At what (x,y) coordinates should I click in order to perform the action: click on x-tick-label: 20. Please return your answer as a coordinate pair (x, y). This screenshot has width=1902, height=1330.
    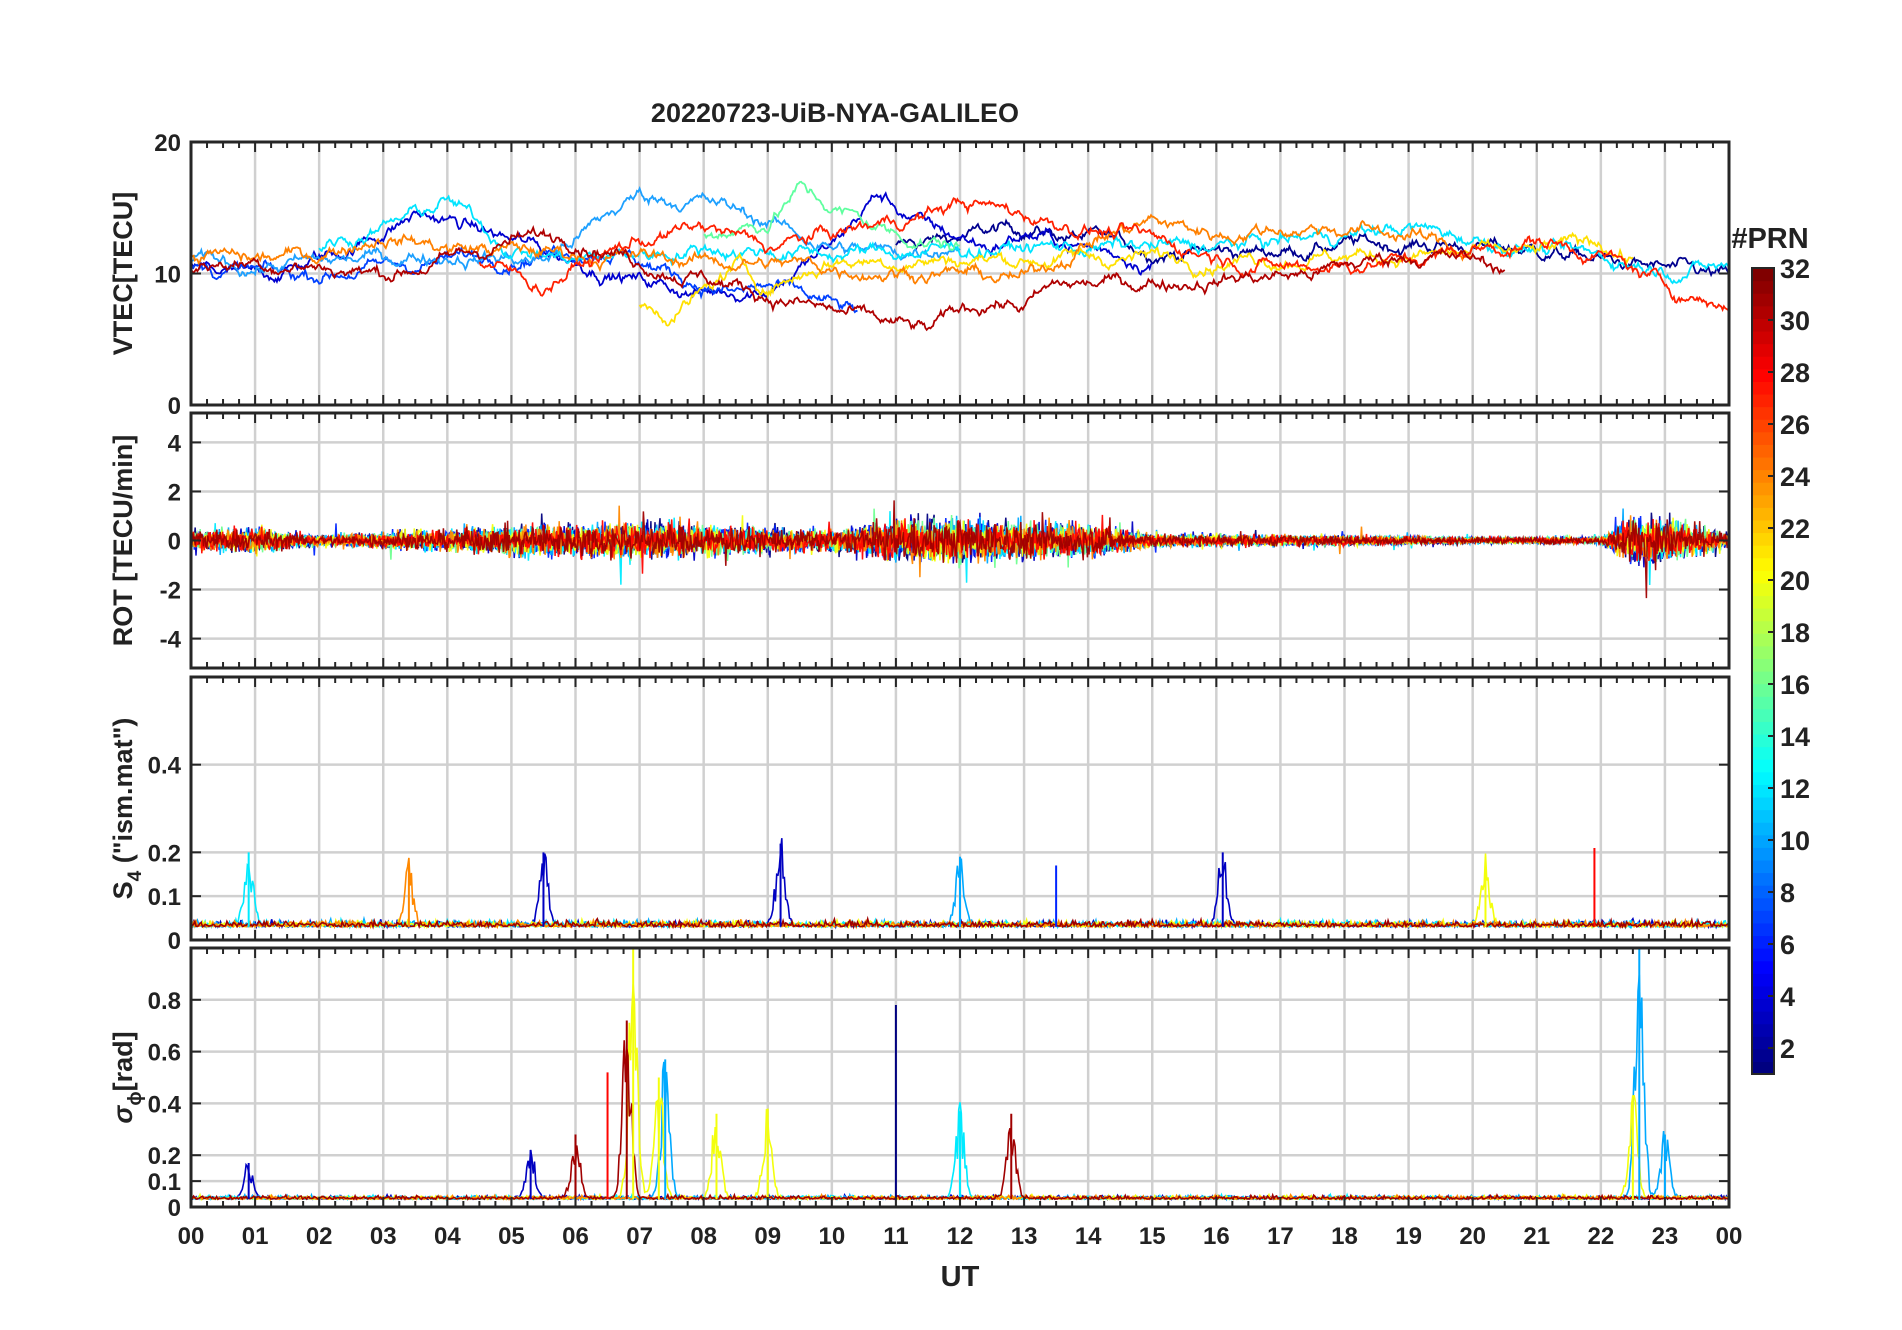
    Looking at the image, I should click on (1472, 1236).